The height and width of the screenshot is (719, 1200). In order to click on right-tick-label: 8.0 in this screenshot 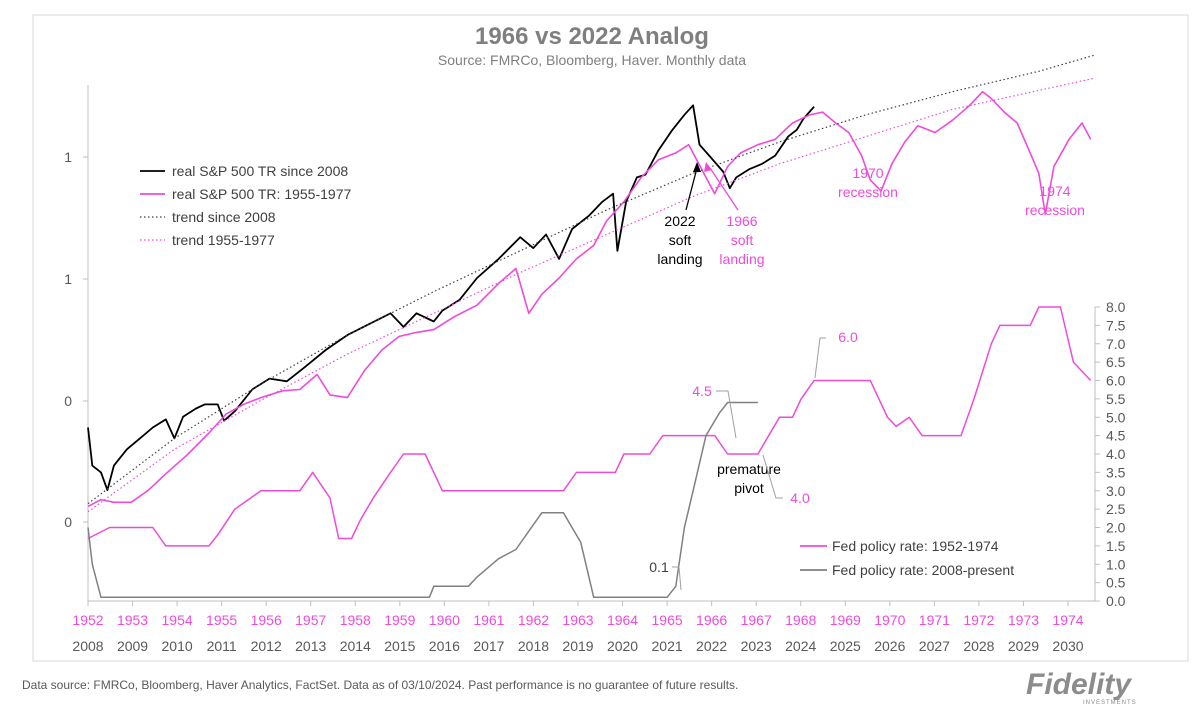, I will do `click(1116, 307)`.